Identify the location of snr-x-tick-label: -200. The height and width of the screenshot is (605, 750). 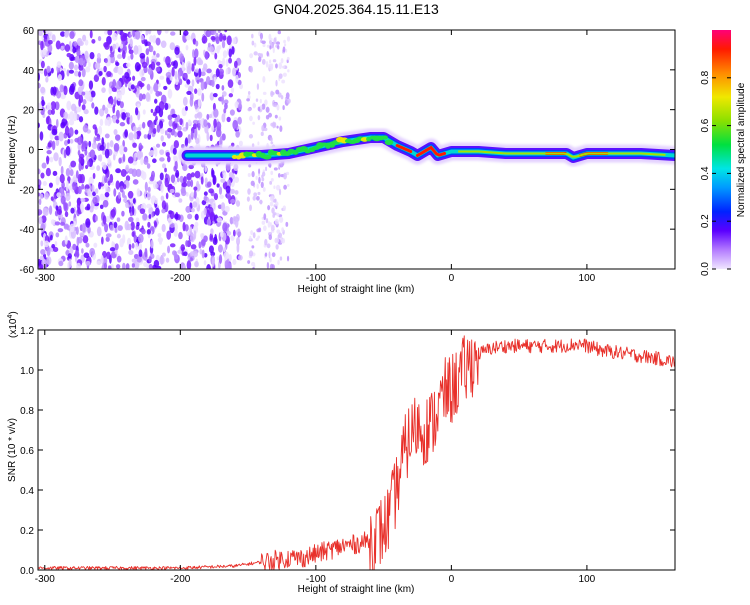
(180, 579).